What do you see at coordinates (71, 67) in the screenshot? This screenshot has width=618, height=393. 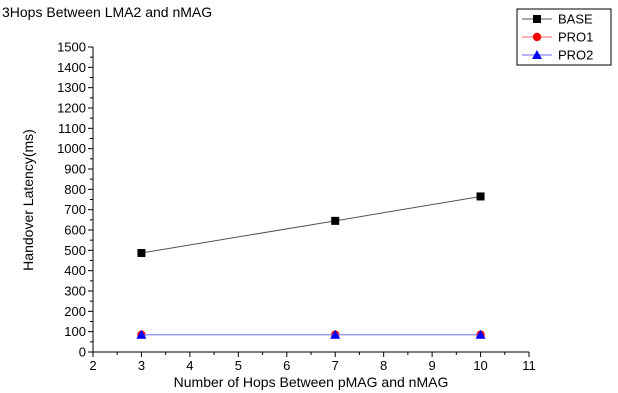 I see `y-tick-label: 1400` at bounding box center [71, 67].